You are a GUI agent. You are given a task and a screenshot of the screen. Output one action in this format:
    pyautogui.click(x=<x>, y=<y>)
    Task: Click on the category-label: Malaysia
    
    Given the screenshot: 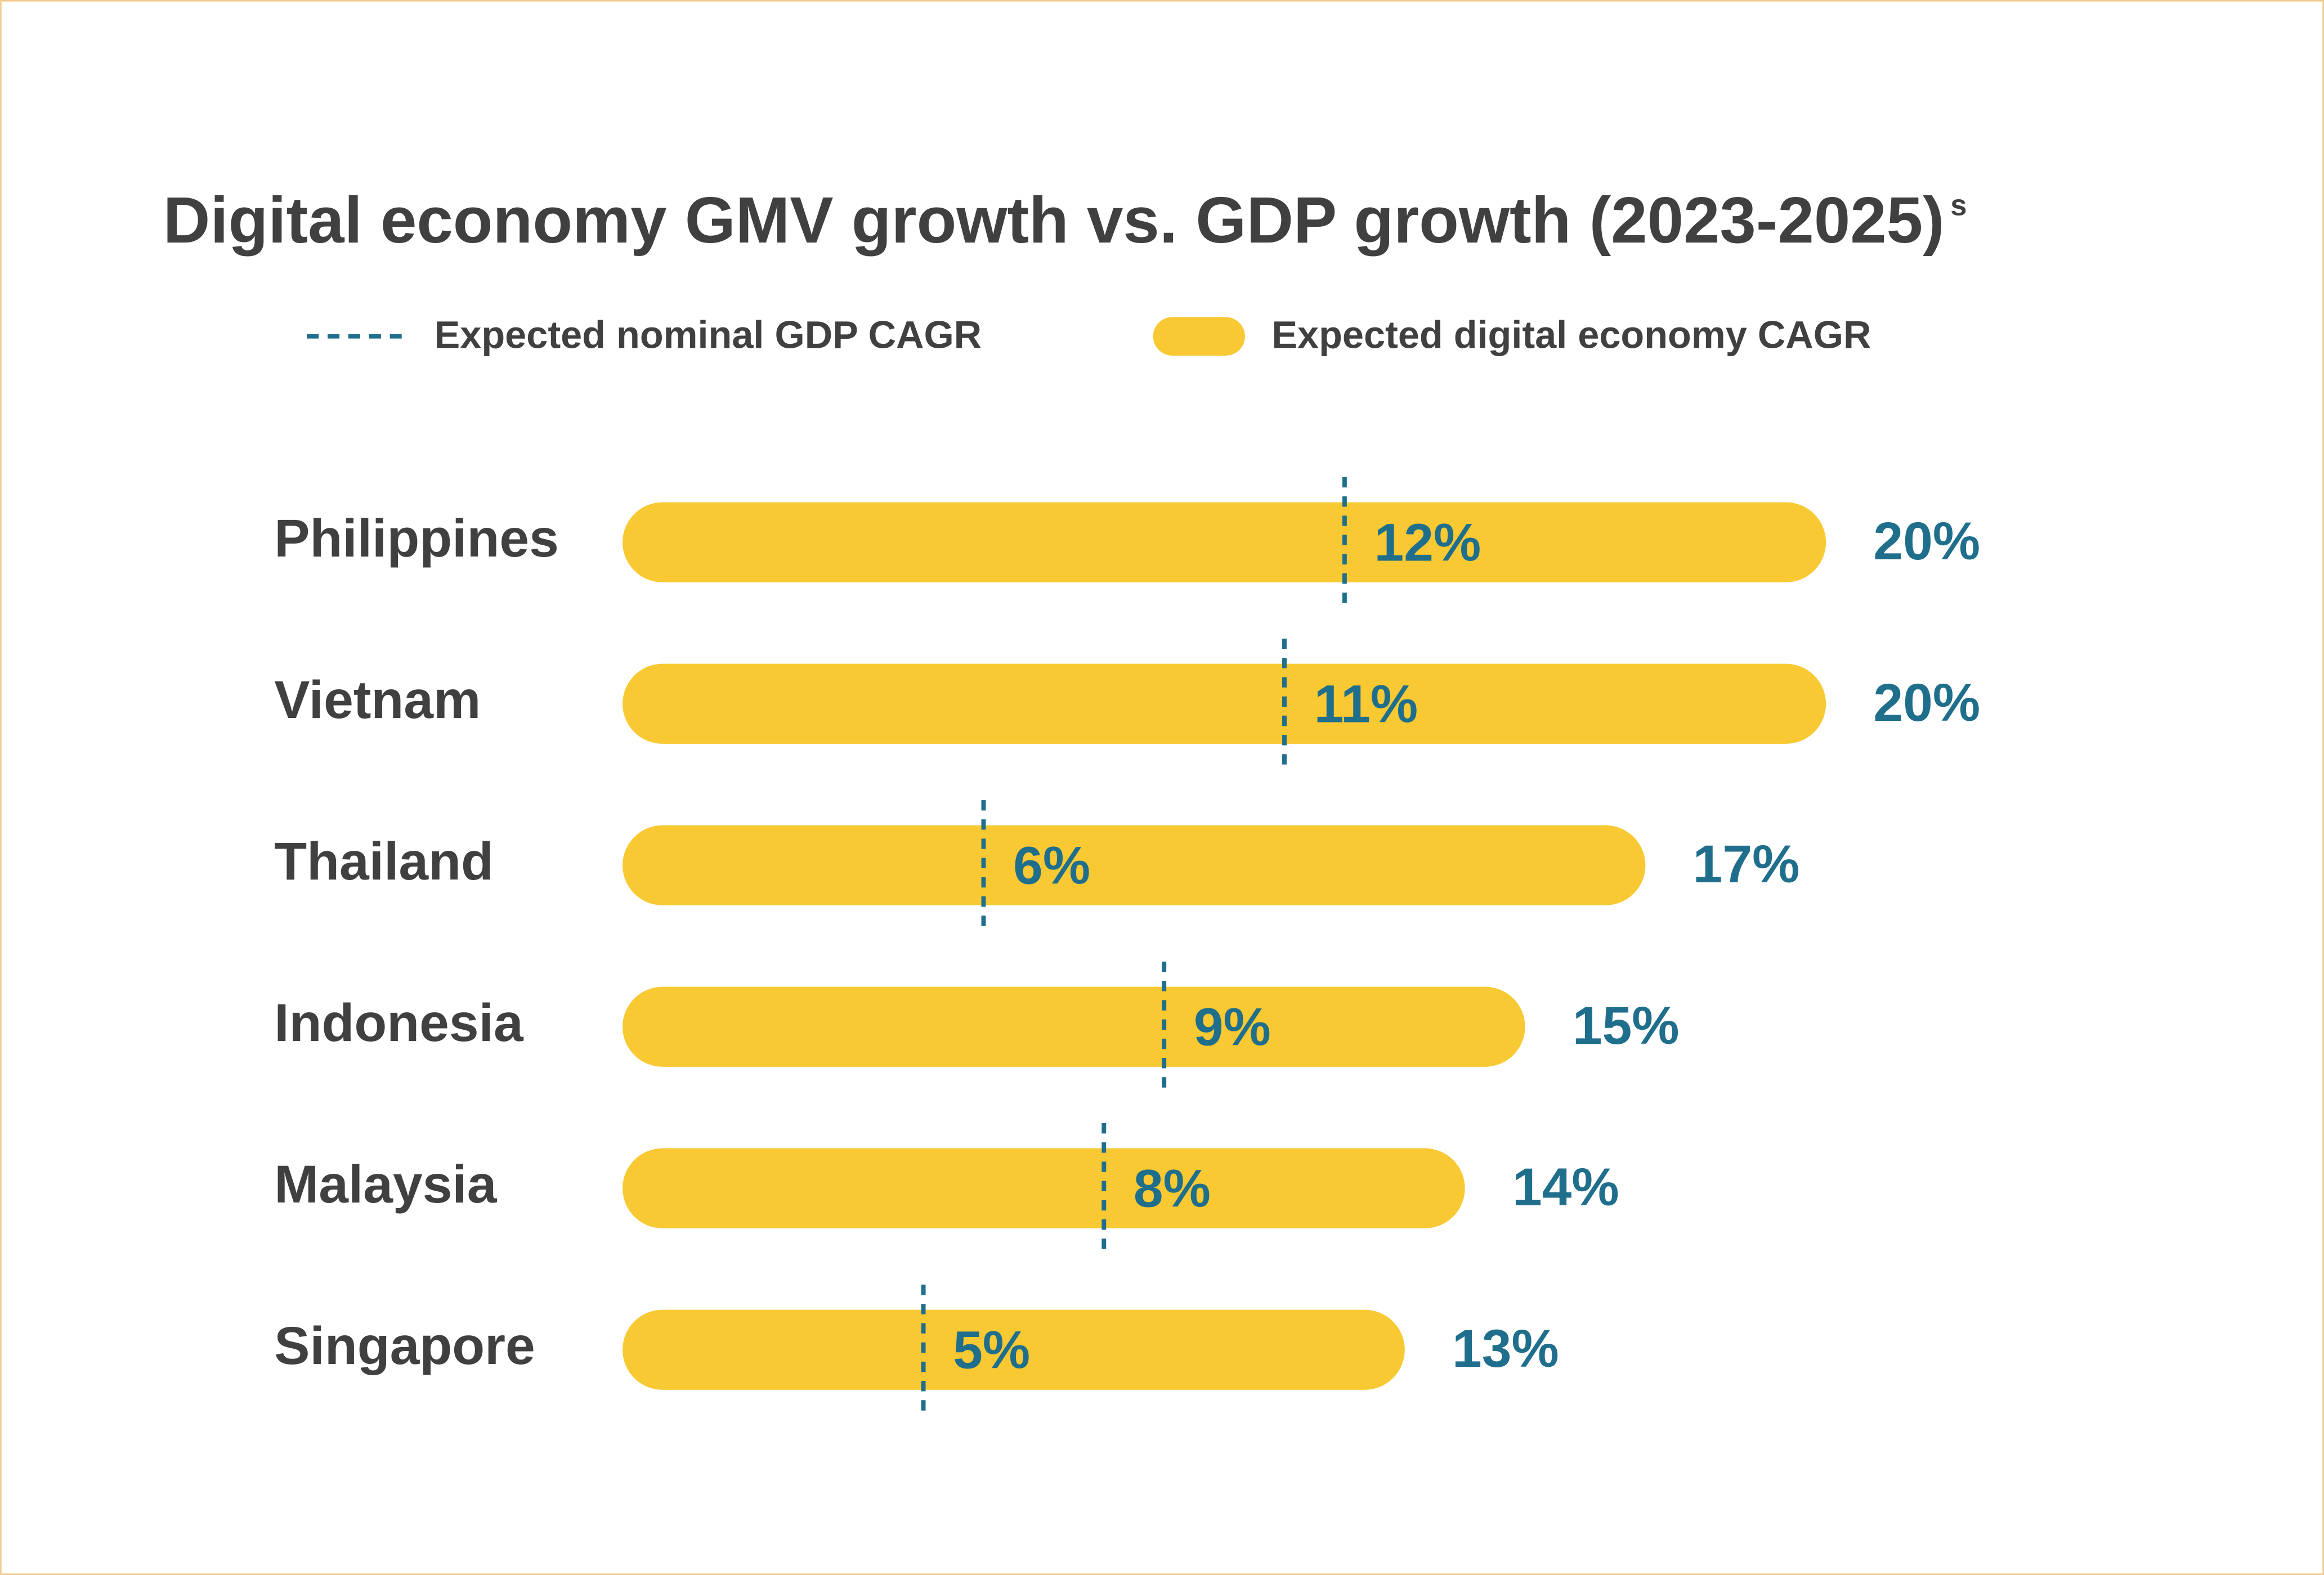 What is the action you would take?
    pyautogui.click(x=385, y=1185)
    